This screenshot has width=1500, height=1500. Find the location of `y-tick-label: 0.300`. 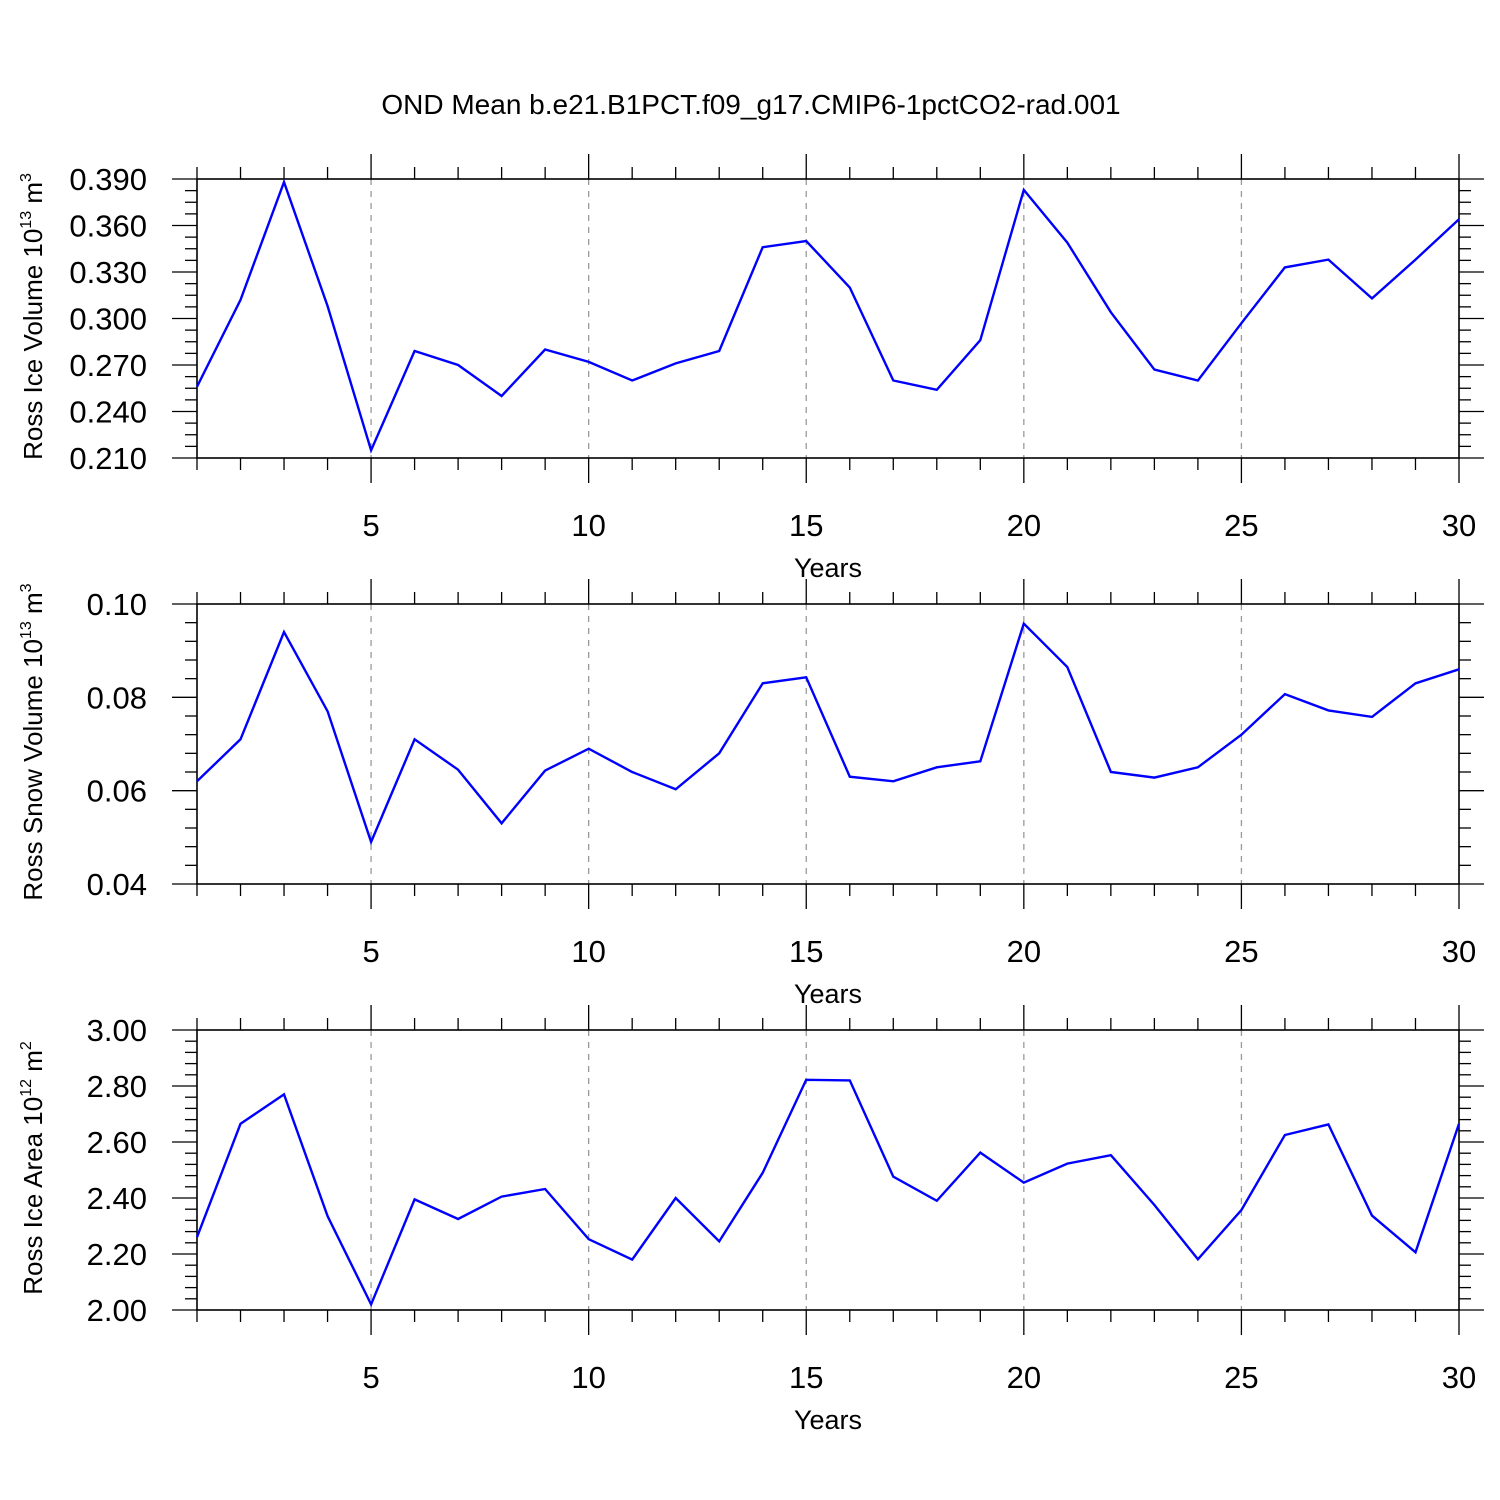

y-tick-label: 0.300 is located at coordinates (108, 319).